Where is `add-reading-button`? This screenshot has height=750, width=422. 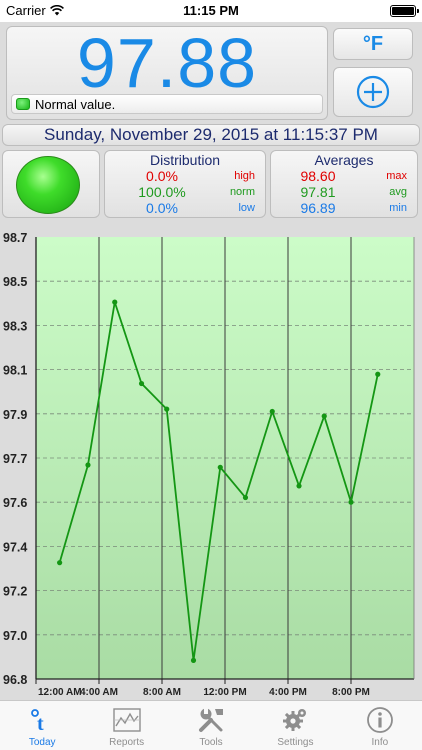 add-reading-button is located at coordinates (373, 92).